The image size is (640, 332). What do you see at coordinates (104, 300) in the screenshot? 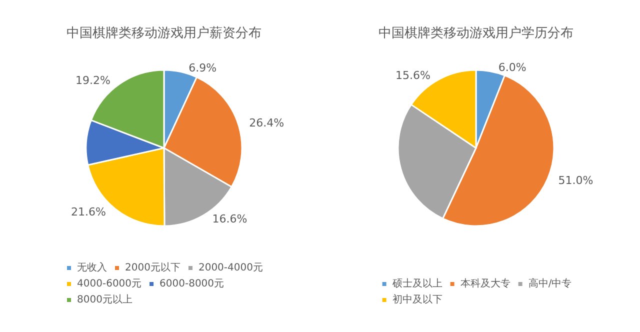
I see `legend-label: 8000元以上` at bounding box center [104, 300].